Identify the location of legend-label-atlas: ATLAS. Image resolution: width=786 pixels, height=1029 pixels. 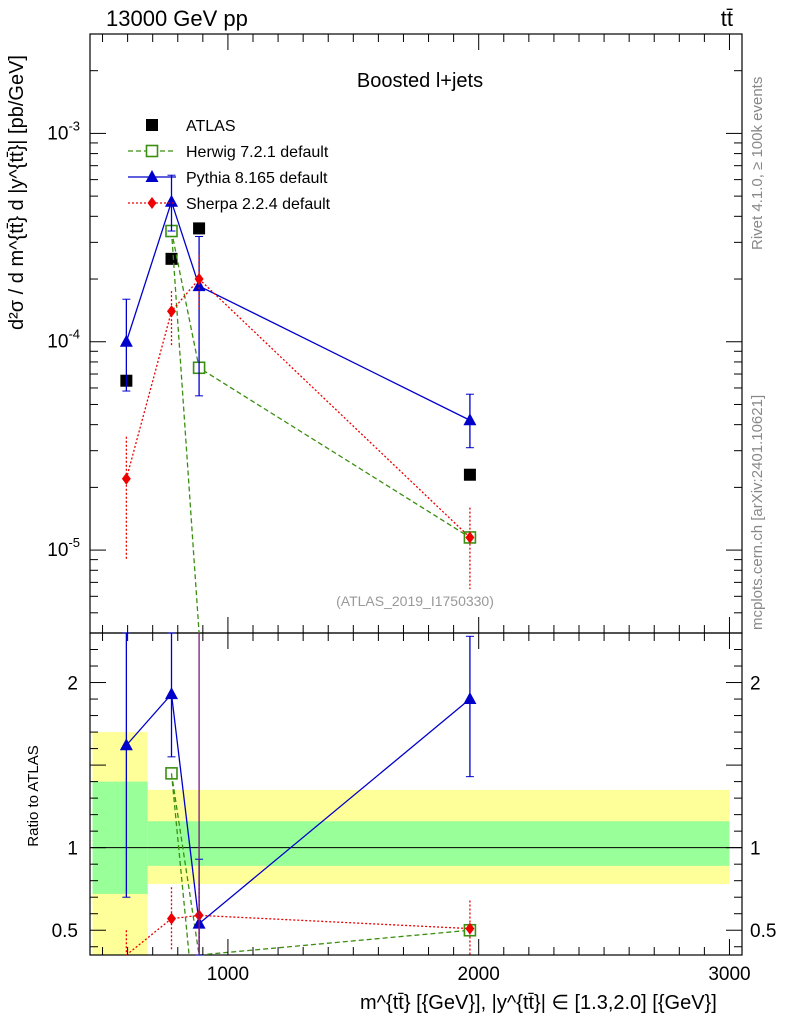
(211, 126).